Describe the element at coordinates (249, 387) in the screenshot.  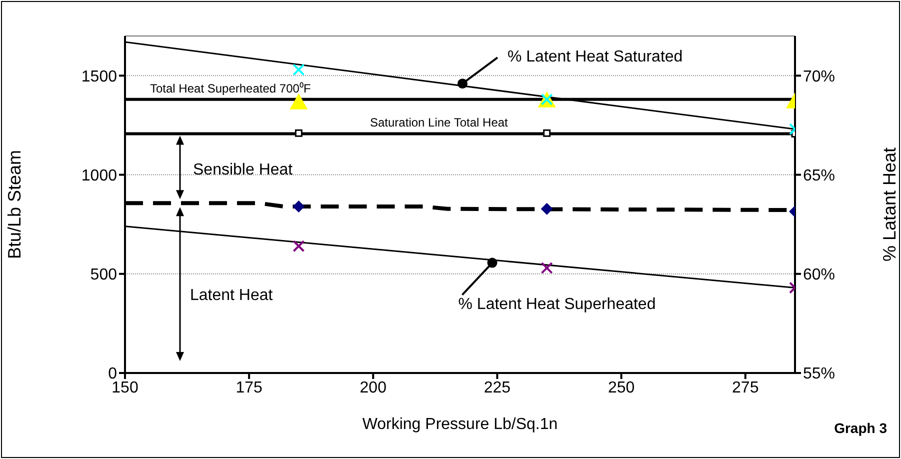
I see `x-tick-label: 175` at that location.